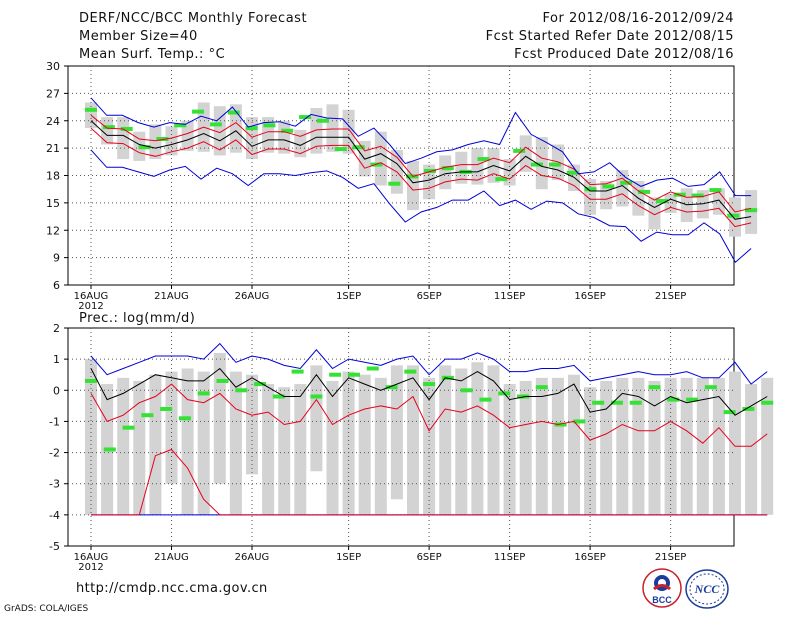 This screenshot has height=618, width=800. I want to click on member-size: Member Size=40, so click(138, 36).